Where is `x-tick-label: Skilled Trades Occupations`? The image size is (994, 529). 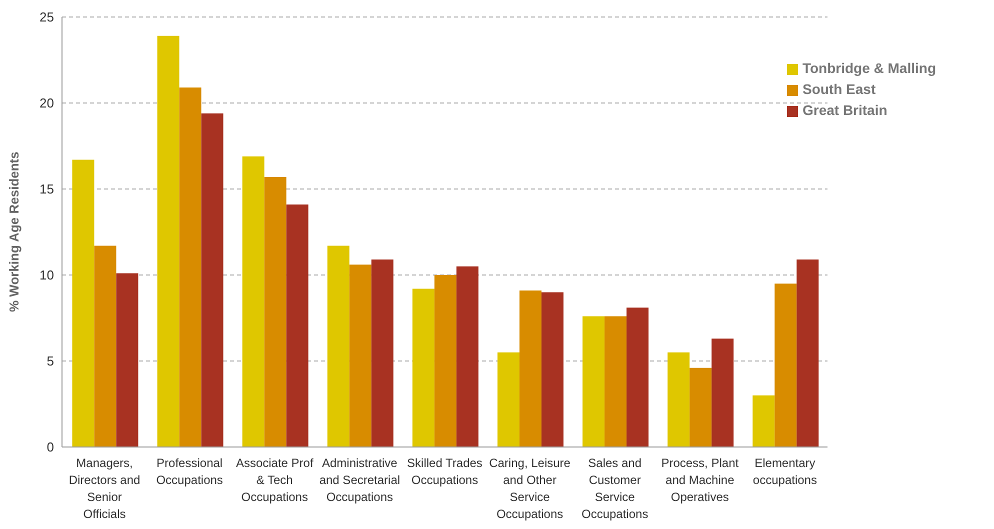
x-tick-label: Skilled Trades Occupations is located at coordinates (444, 471).